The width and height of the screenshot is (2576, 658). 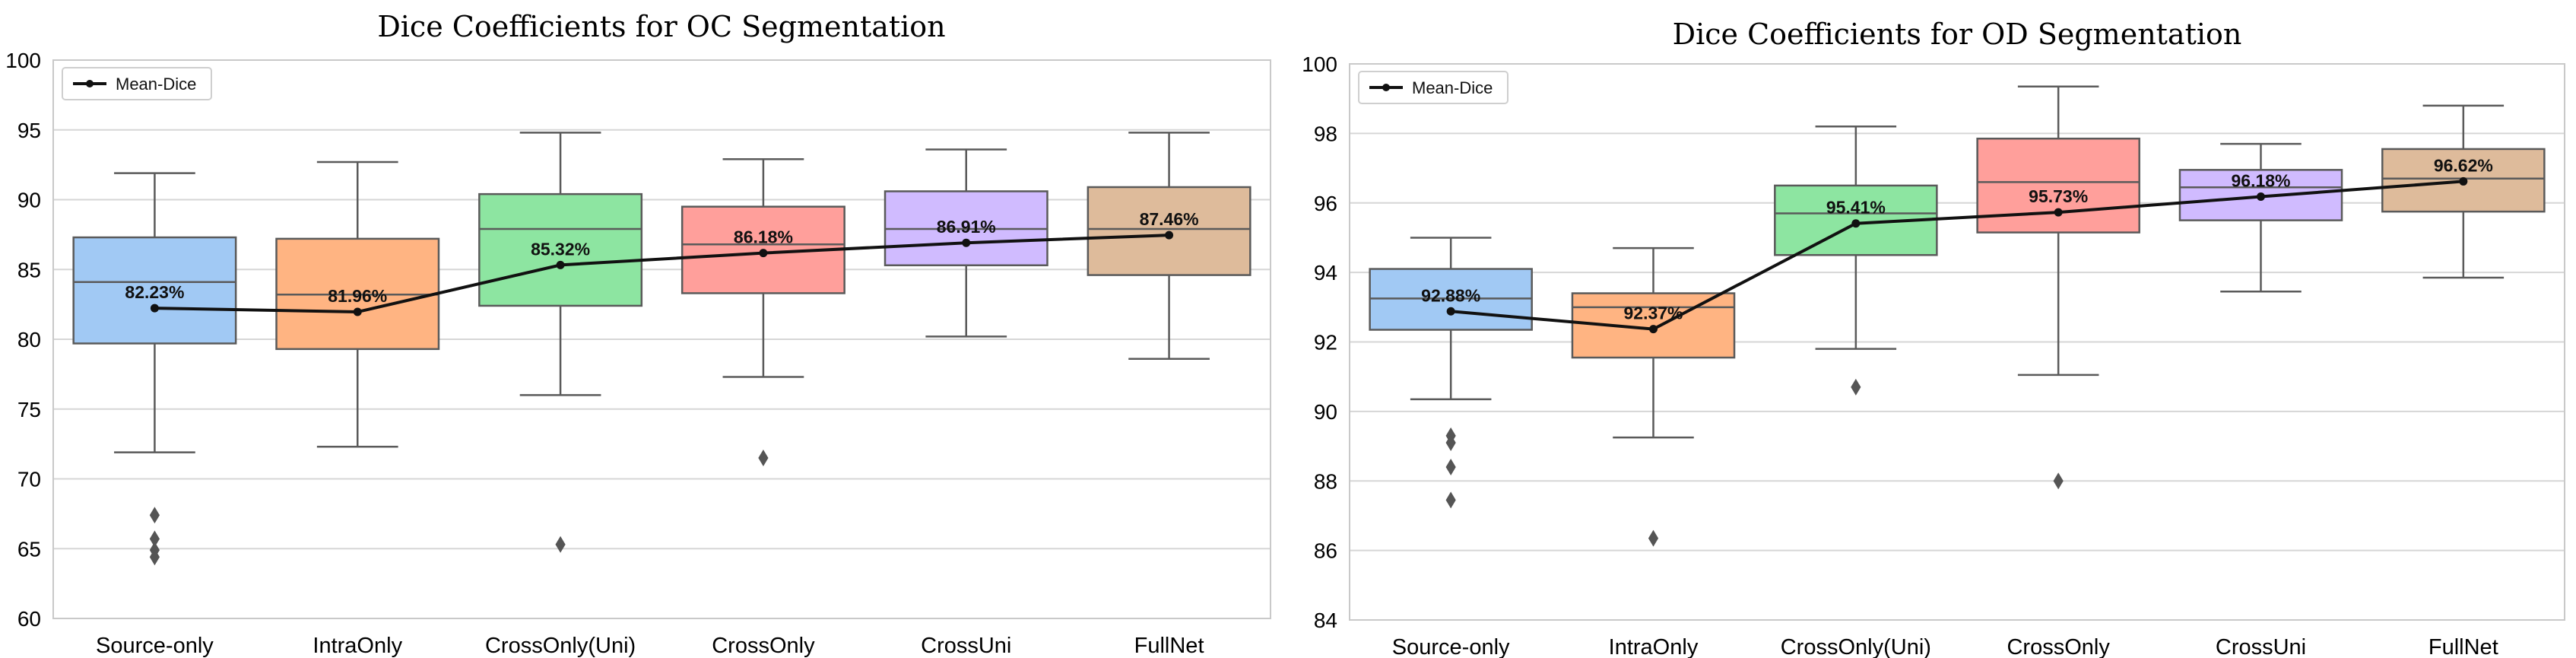 I want to click on y-tick-label: 70, so click(x=29, y=479).